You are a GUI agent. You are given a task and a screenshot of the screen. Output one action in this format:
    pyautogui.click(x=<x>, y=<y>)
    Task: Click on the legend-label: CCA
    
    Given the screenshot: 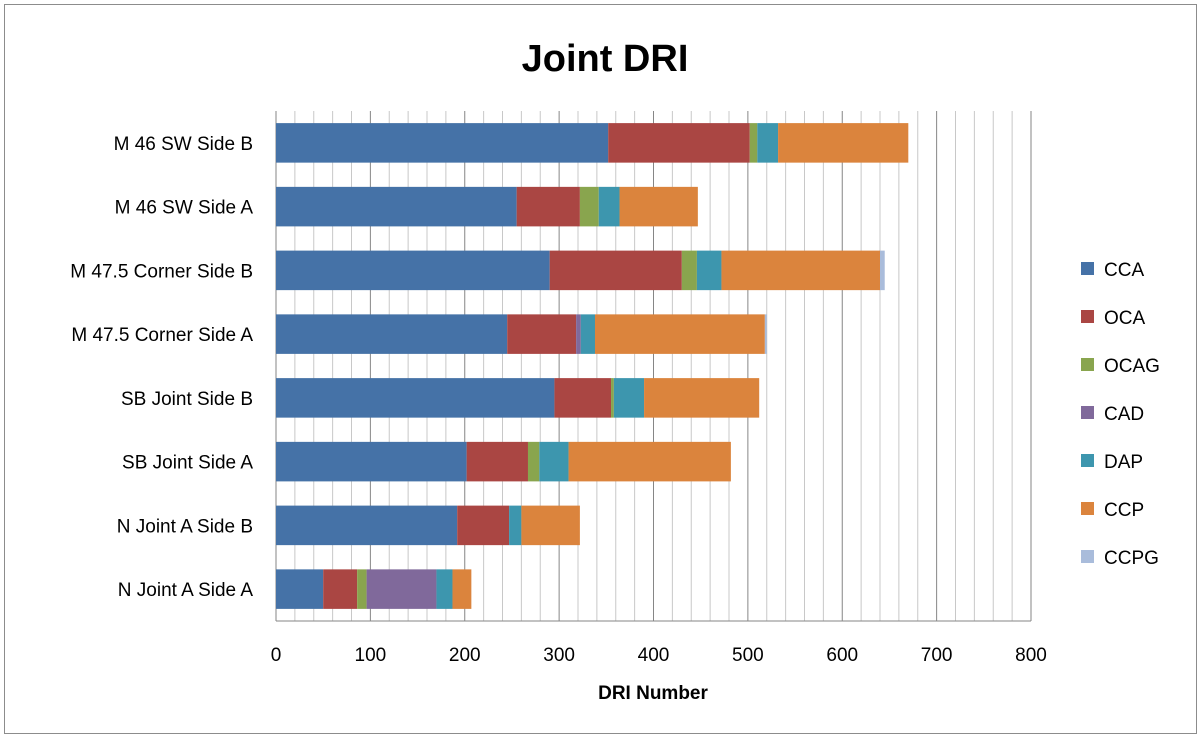 What is the action you would take?
    pyautogui.click(x=1124, y=270)
    